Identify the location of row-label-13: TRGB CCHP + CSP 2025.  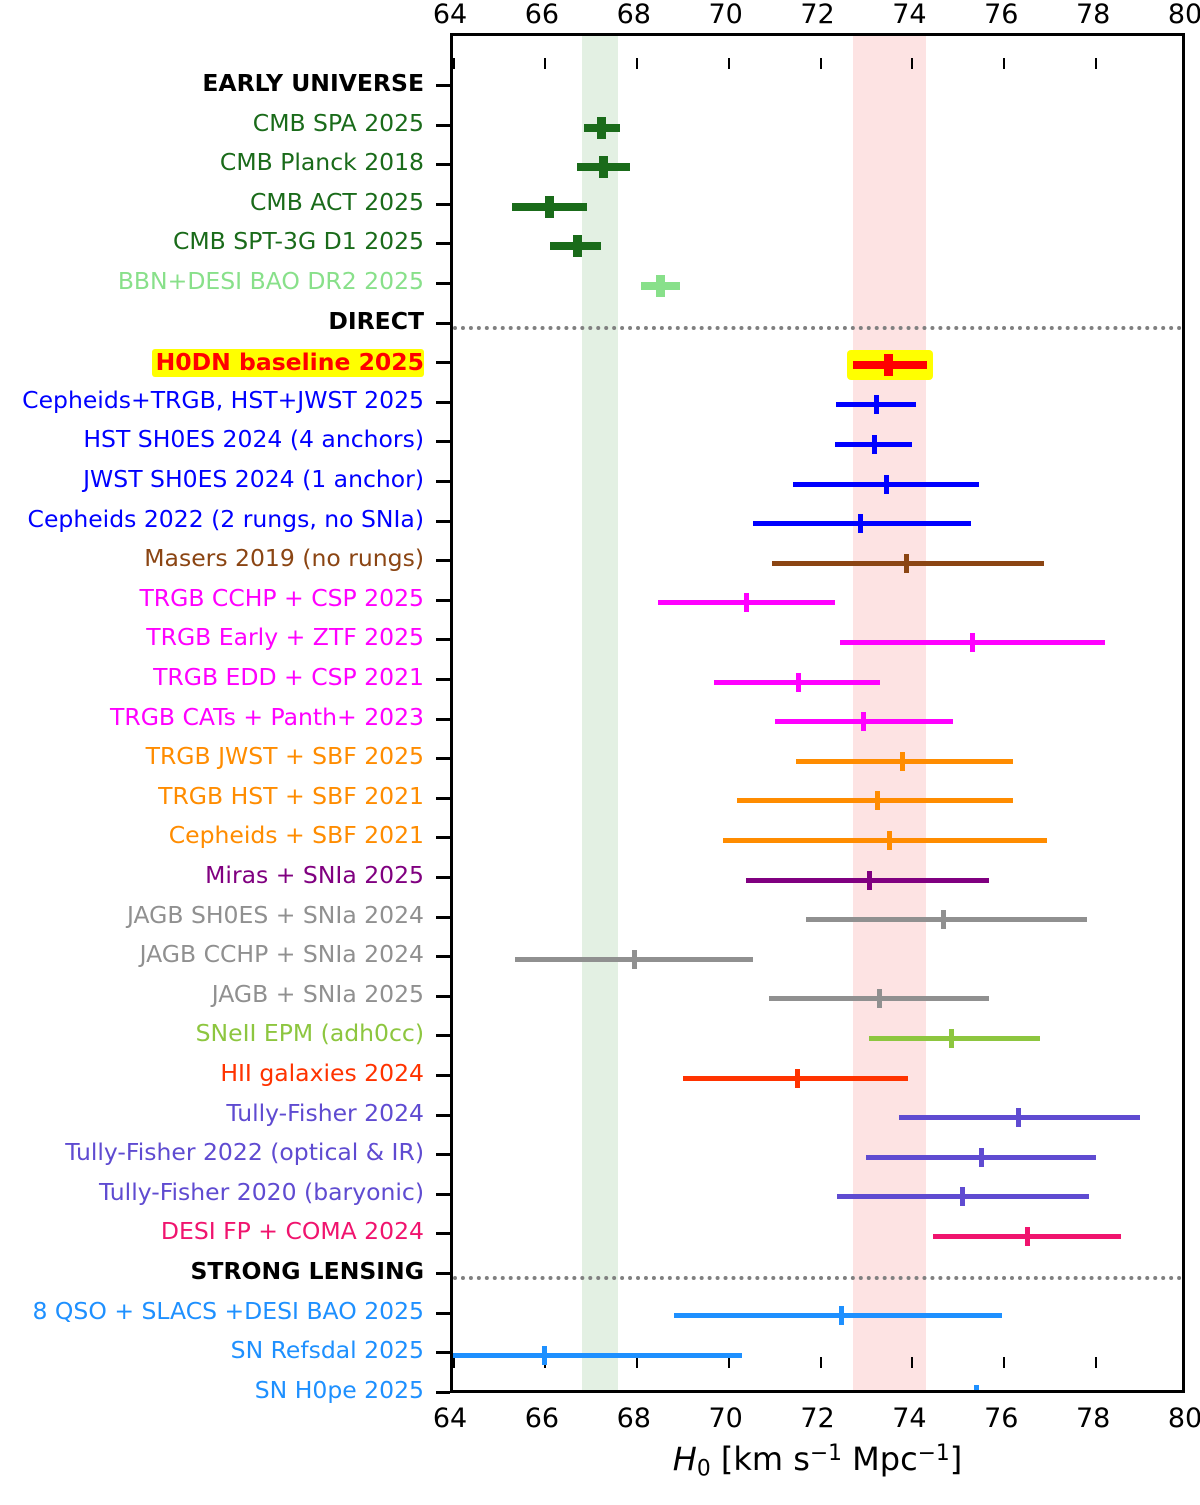
(281, 597).